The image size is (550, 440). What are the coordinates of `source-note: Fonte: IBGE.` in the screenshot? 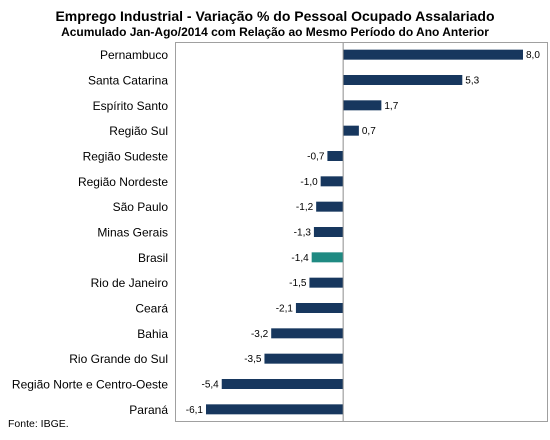 It's located at (38, 424).